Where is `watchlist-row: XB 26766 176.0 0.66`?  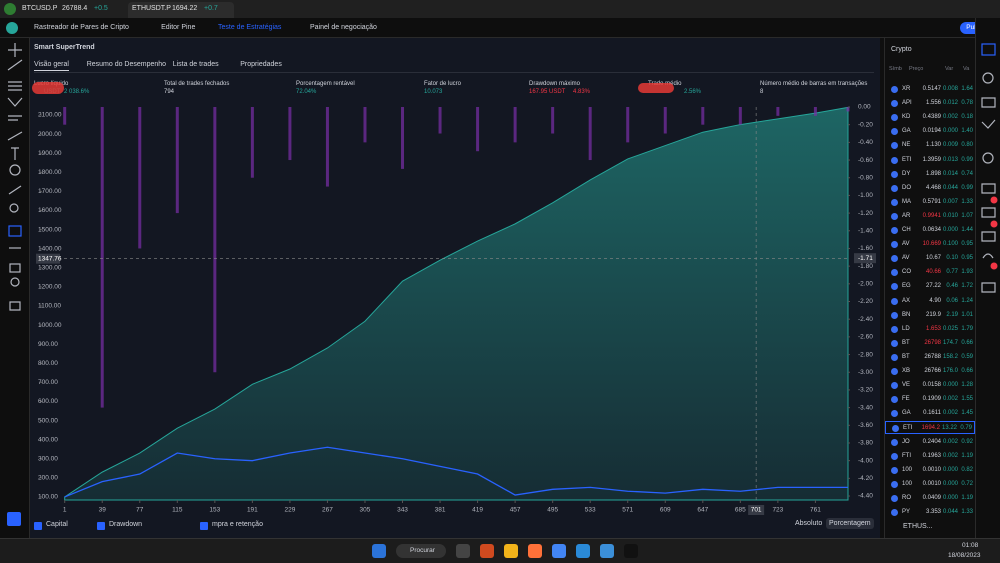
watchlist-row: XB 26766 176.0 0.66 is located at coordinates (930, 371).